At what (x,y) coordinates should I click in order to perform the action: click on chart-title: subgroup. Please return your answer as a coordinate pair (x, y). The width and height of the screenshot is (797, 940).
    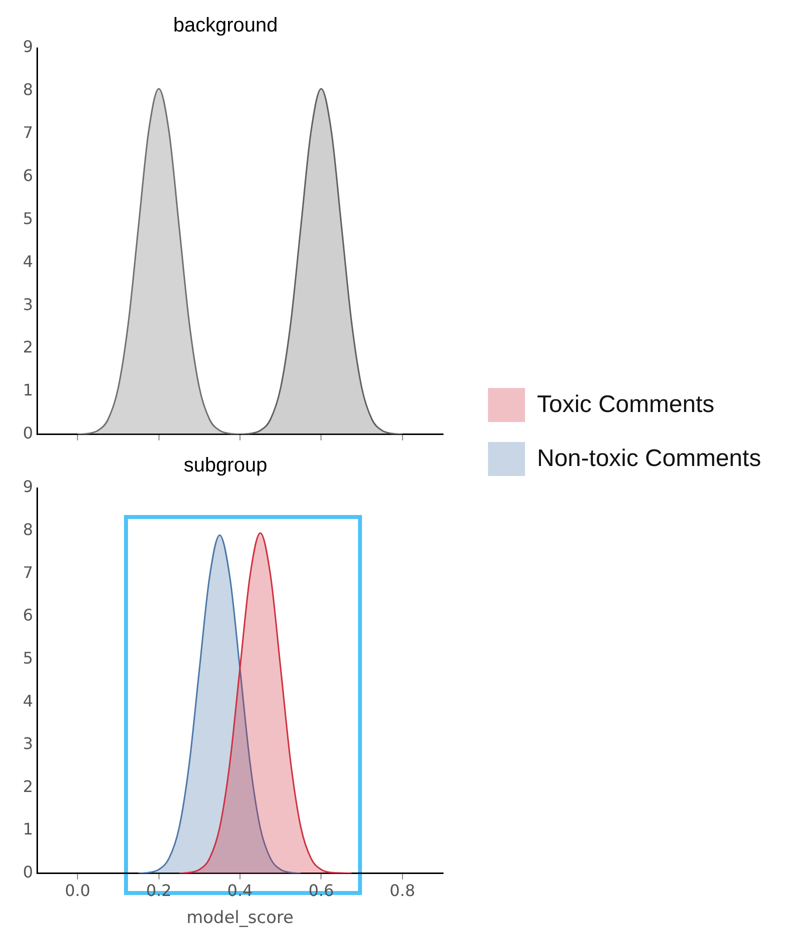
    Looking at the image, I should click on (226, 465).